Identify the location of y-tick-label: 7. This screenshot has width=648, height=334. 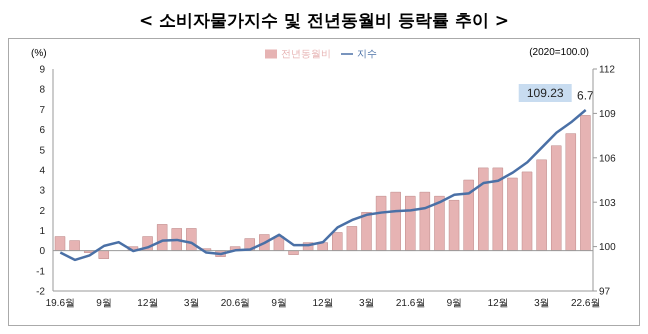
(42, 110).